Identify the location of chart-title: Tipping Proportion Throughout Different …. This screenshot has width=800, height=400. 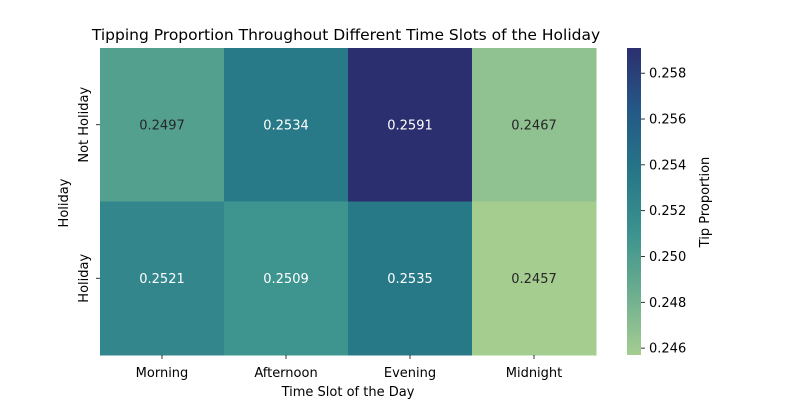
(345, 35).